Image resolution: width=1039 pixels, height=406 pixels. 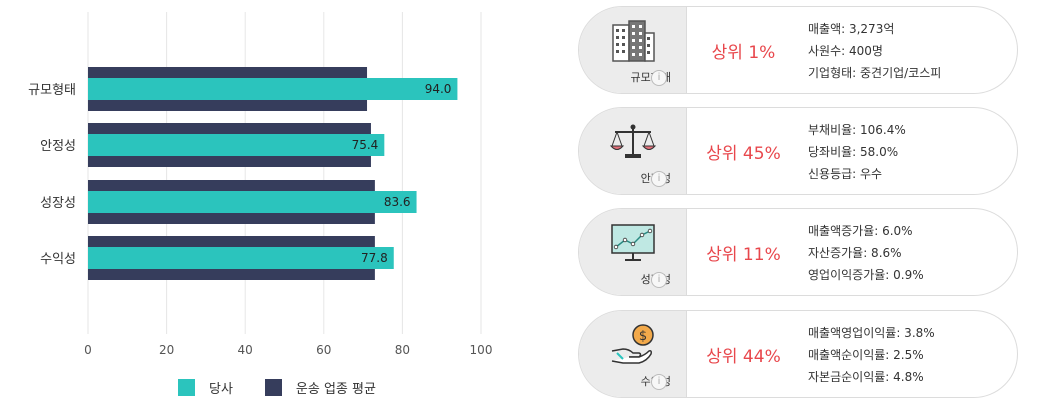 What do you see at coordinates (88, 350) in the screenshot?
I see `x-tick-label: 0` at bounding box center [88, 350].